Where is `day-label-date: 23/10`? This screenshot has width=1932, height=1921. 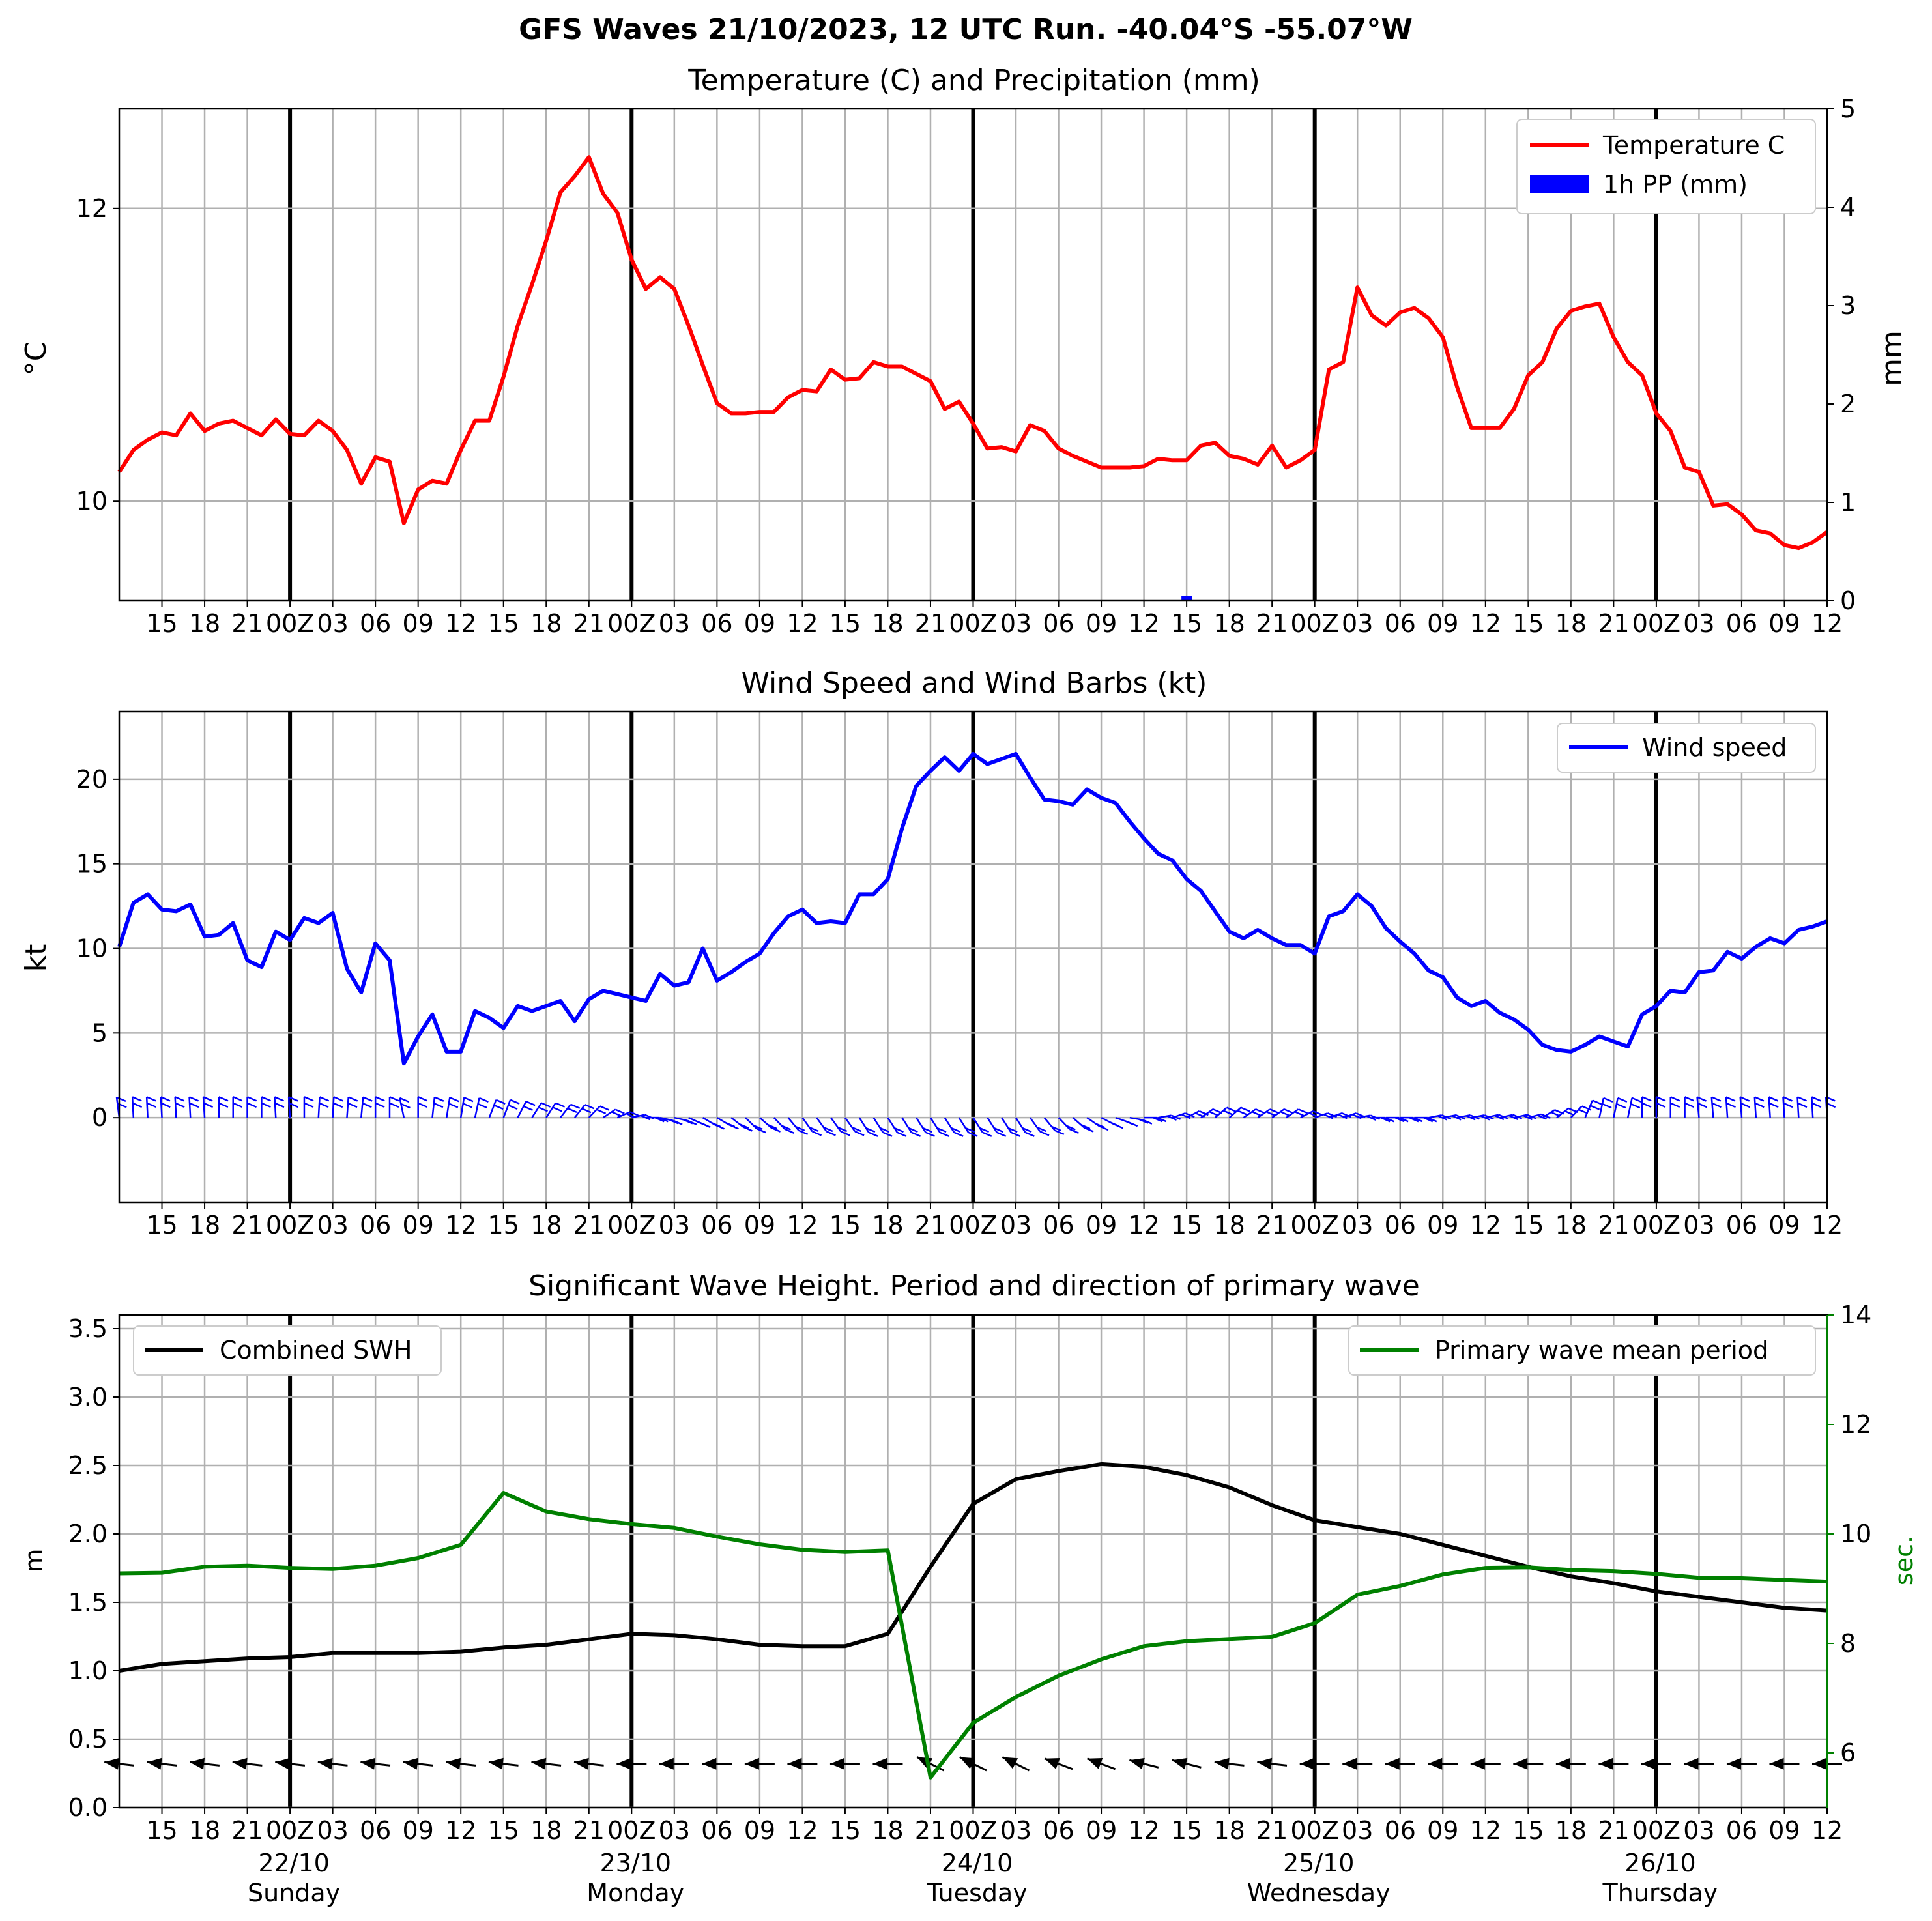
day-label-date: 23/10 is located at coordinates (636, 1863).